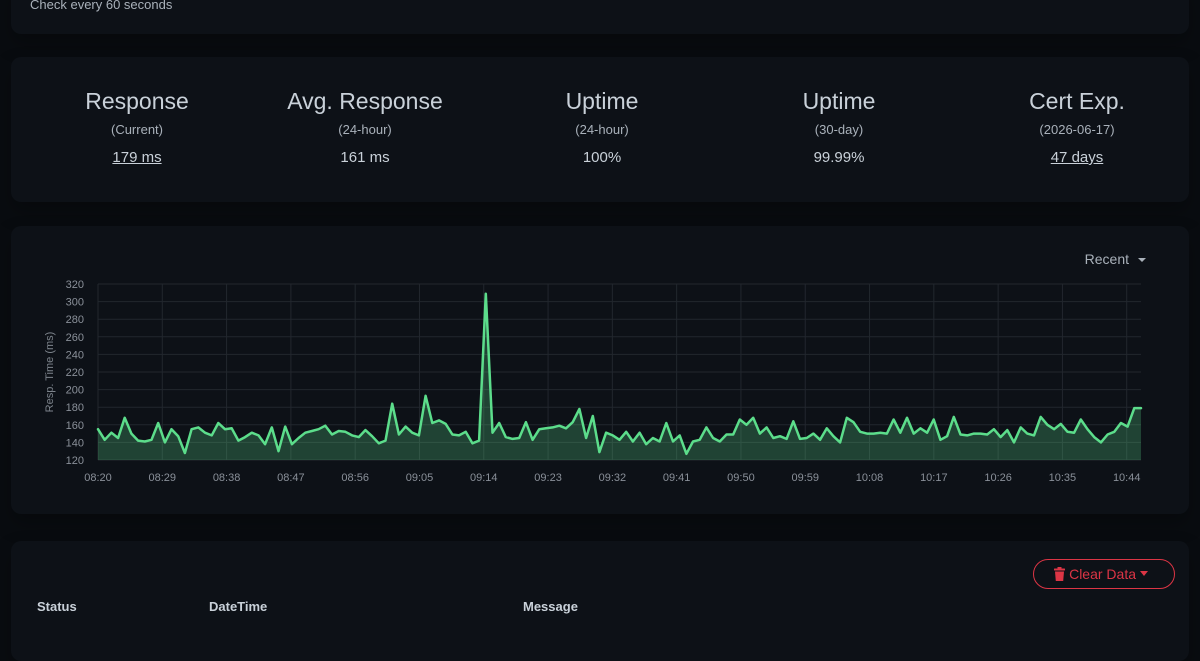 This screenshot has width=1200, height=661. Describe the element at coordinates (75, 338) in the screenshot. I see `y-tick-label: 260` at that location.